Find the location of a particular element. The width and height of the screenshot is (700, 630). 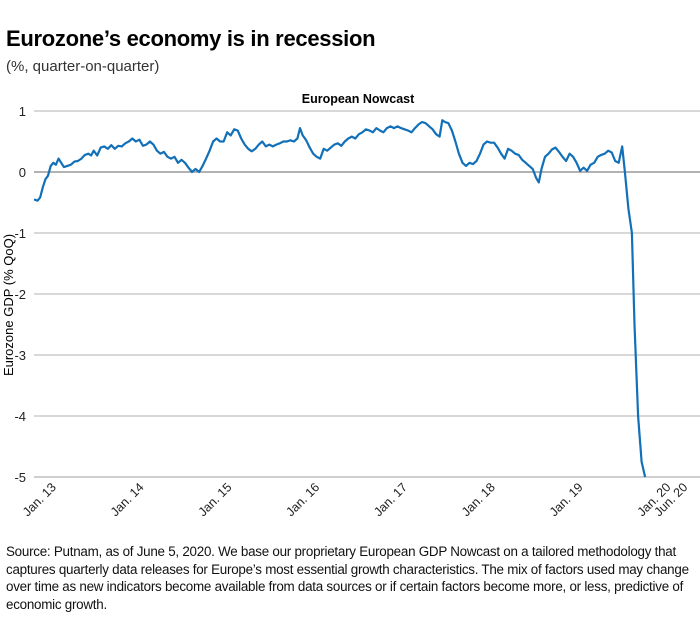

x-tick-label: Jan. 19 is located at coordinates (566, 499).